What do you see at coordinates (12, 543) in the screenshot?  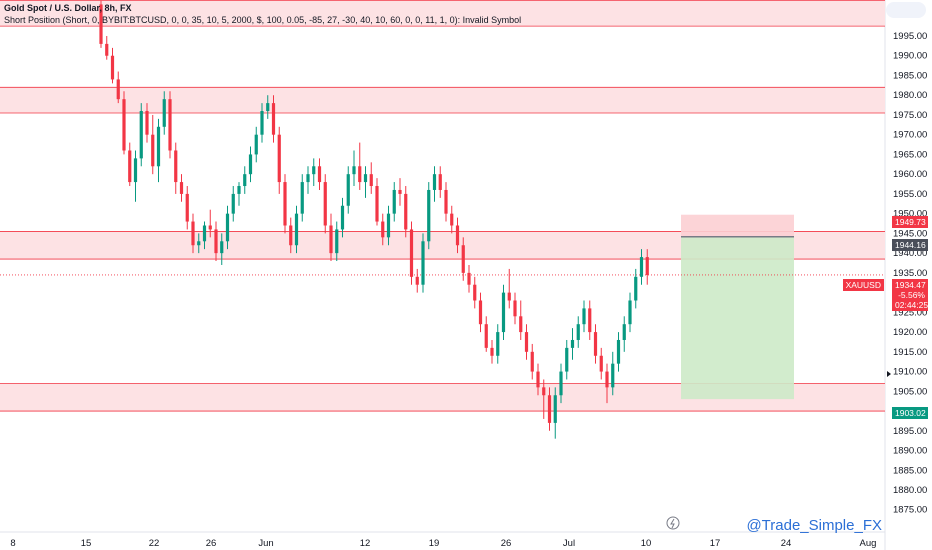 I see `time-tick-label: 8` at bounding box center [12, 543].